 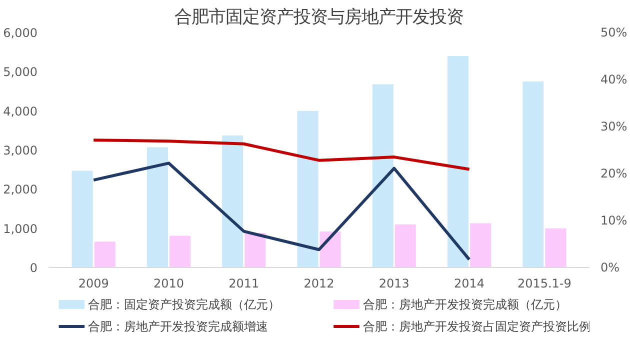 What do you see at coordinates (614, 221) in the screenshot?
I see `y2-tick-label: 10%` at bounding box center [614, 221].